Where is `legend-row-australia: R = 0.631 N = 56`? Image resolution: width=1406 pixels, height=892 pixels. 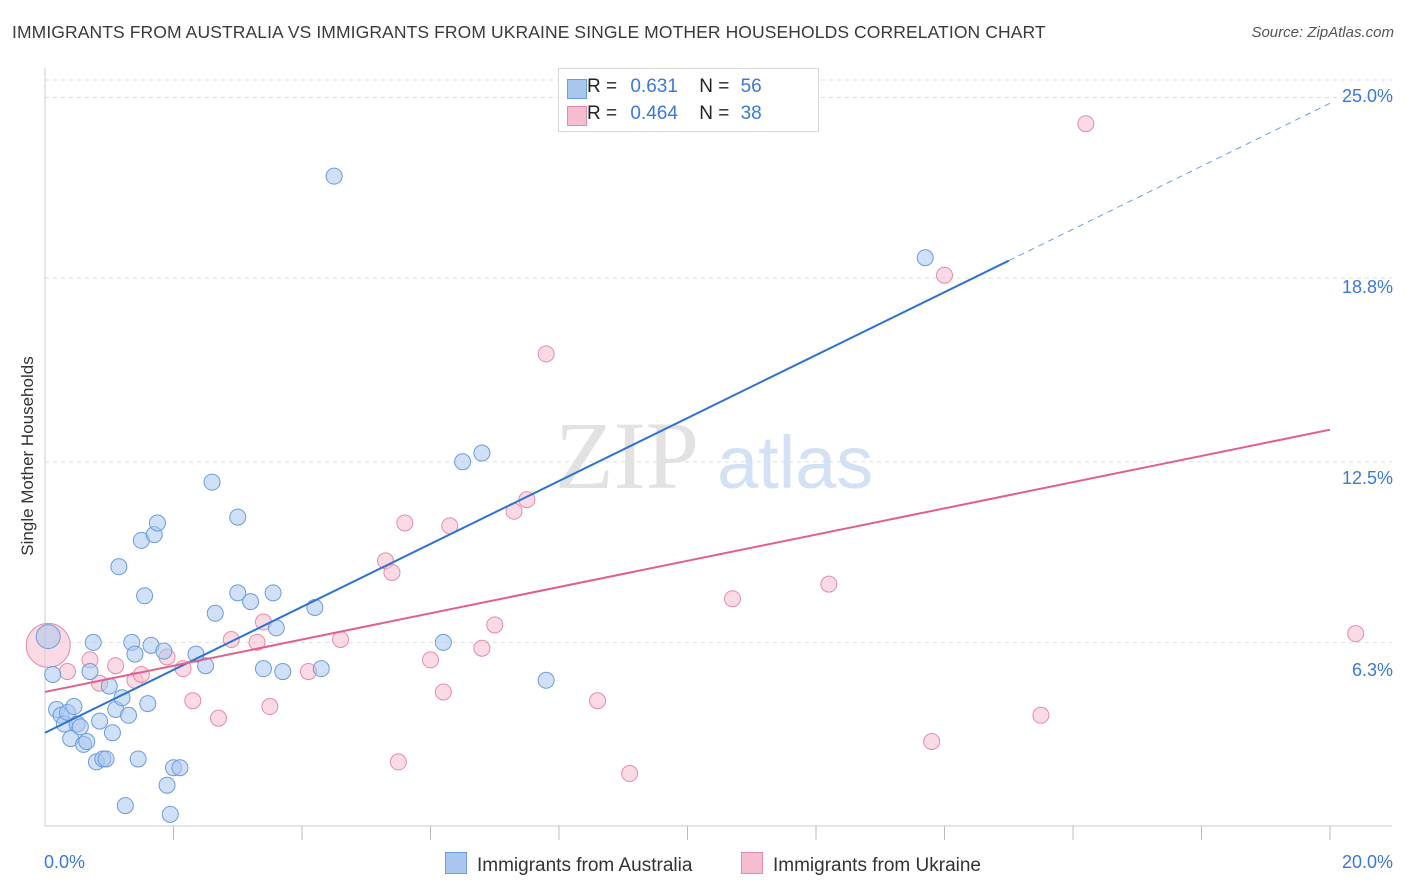
legend-row-australia: R = 0.631 N = 56 is located at coordinates (664, 88).